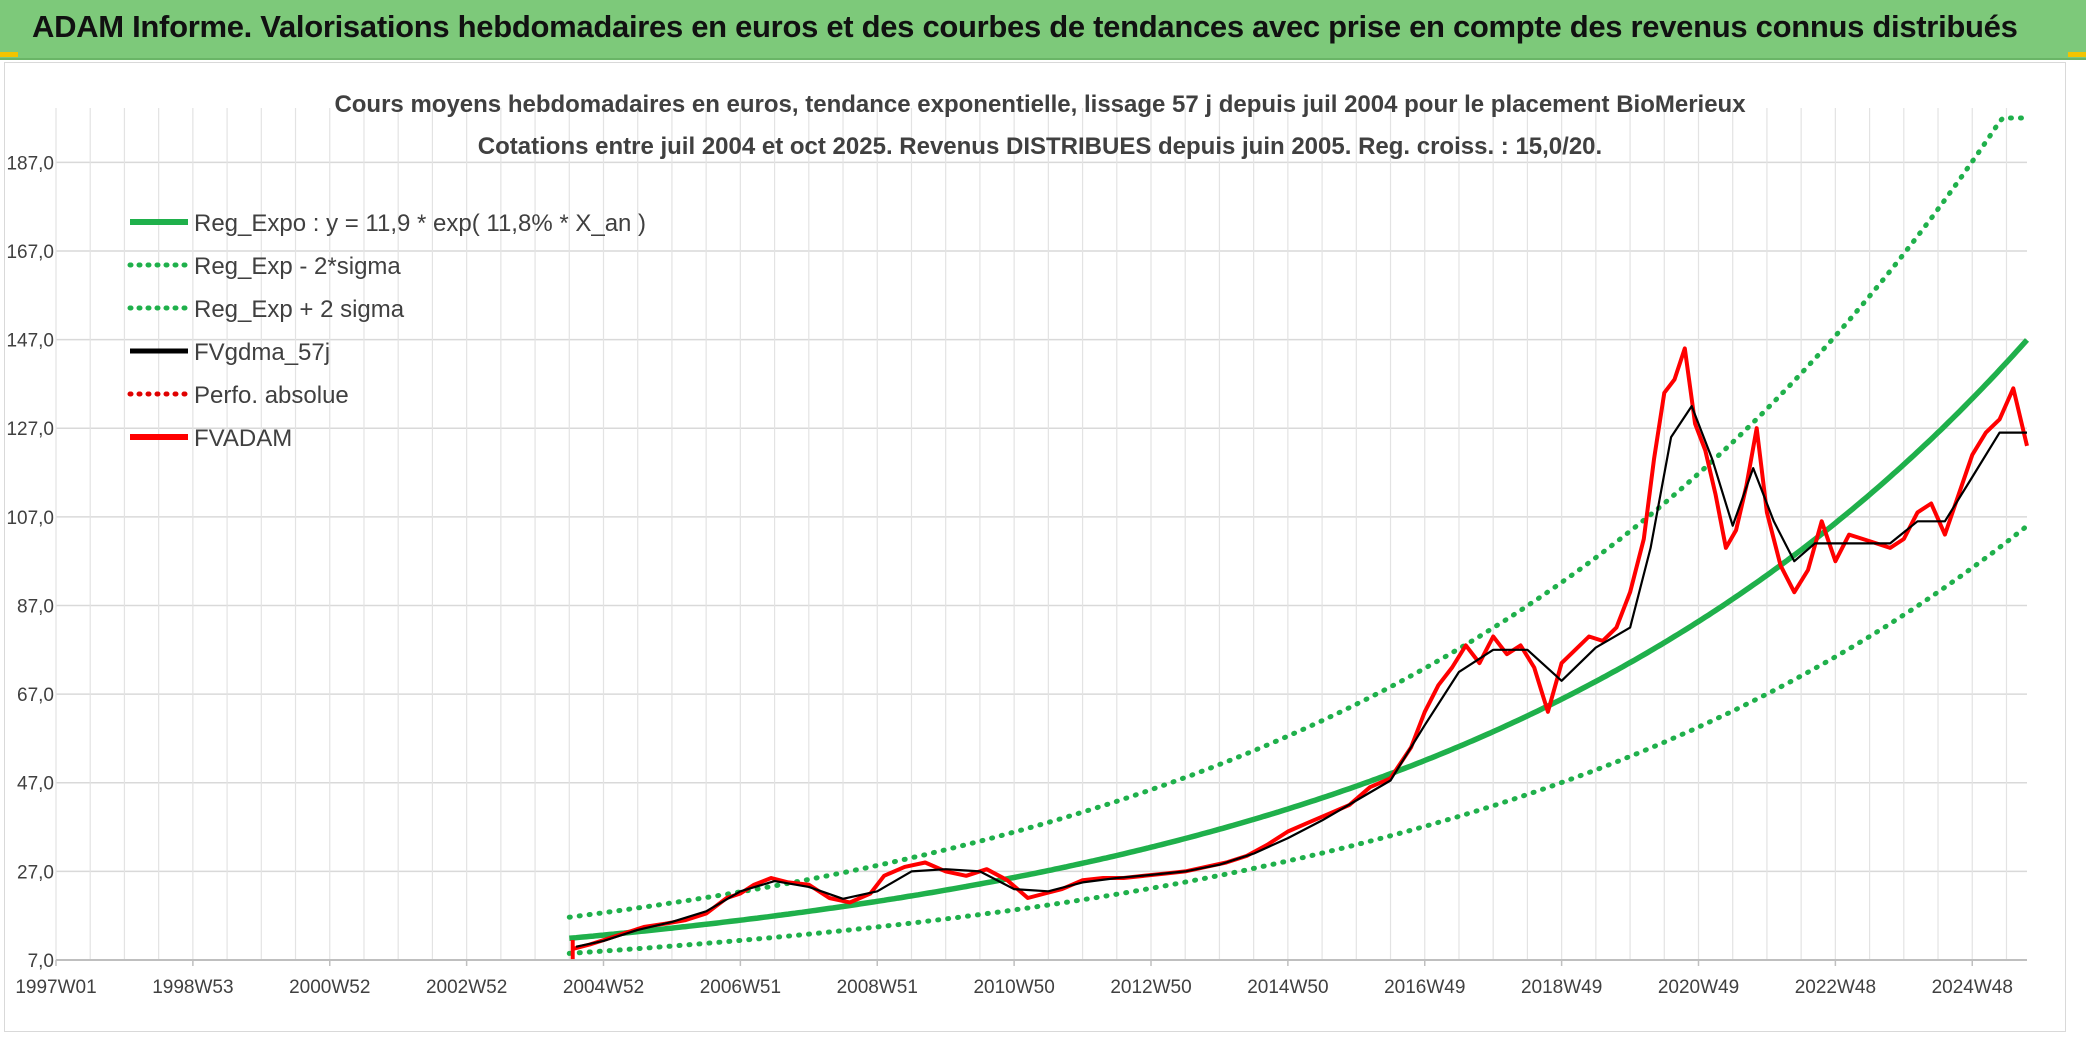  I want to click on corner-mark-left, so click(9, 54).